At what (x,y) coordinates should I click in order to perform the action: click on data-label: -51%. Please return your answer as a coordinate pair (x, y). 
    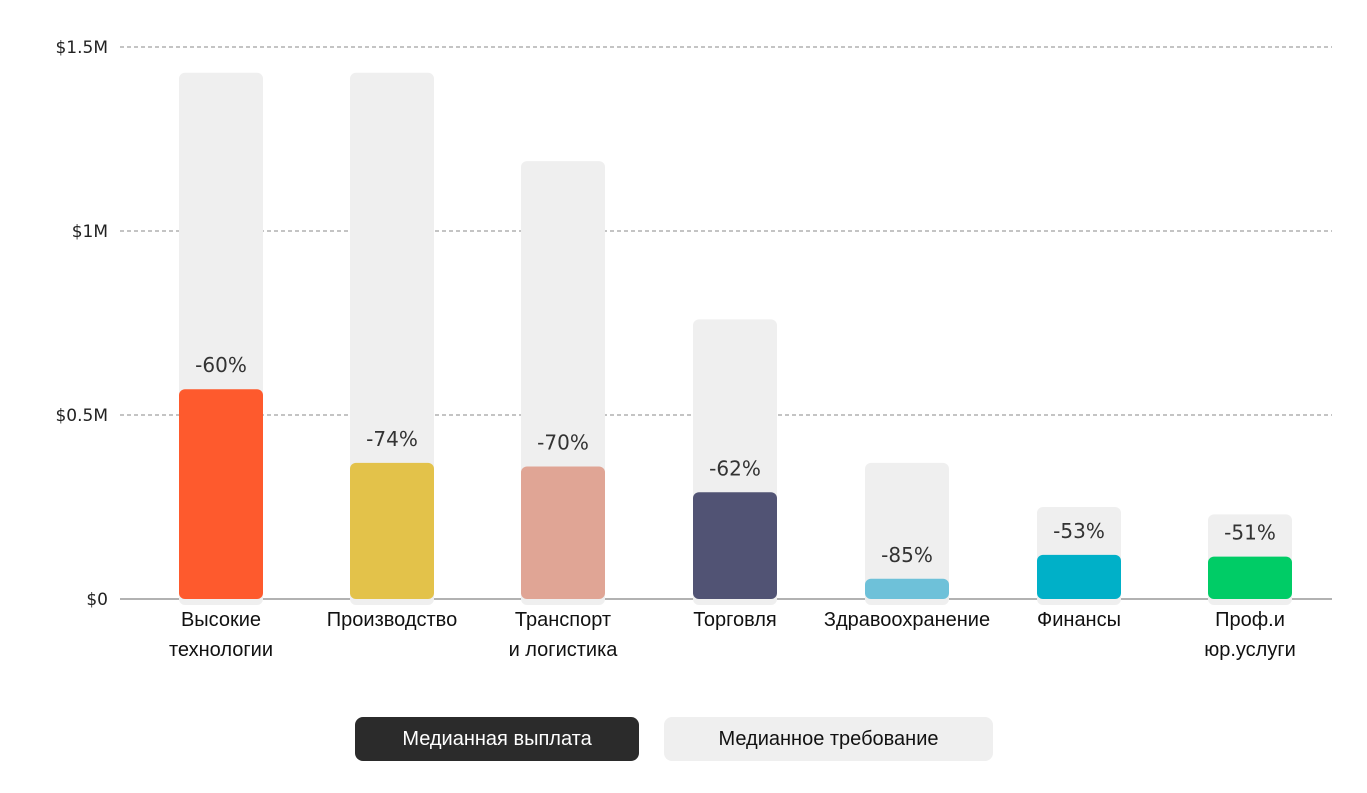
    Looking at the image, I should click on (1250, 533).